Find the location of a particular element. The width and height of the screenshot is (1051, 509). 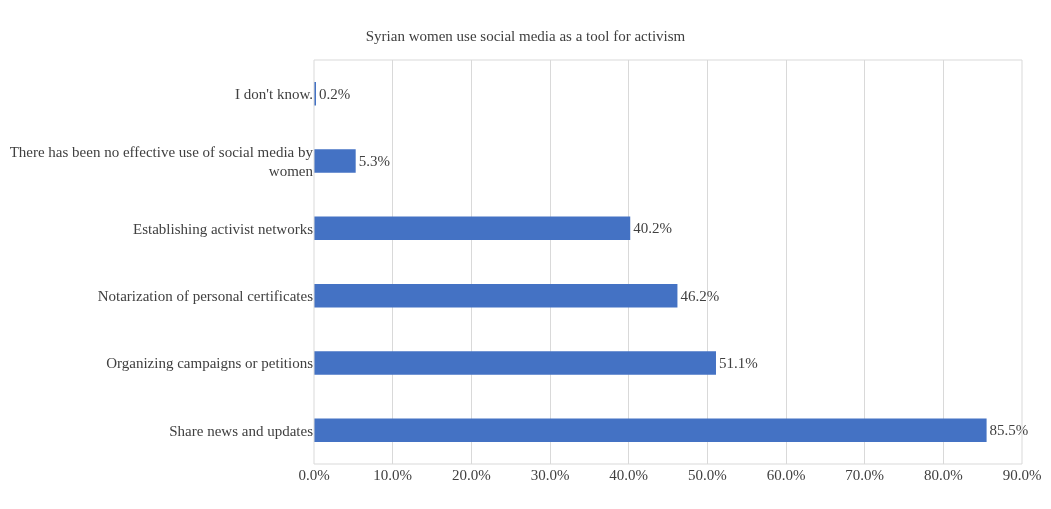

y-tick-label: Share news and updates is located at coordinates (241, 430).